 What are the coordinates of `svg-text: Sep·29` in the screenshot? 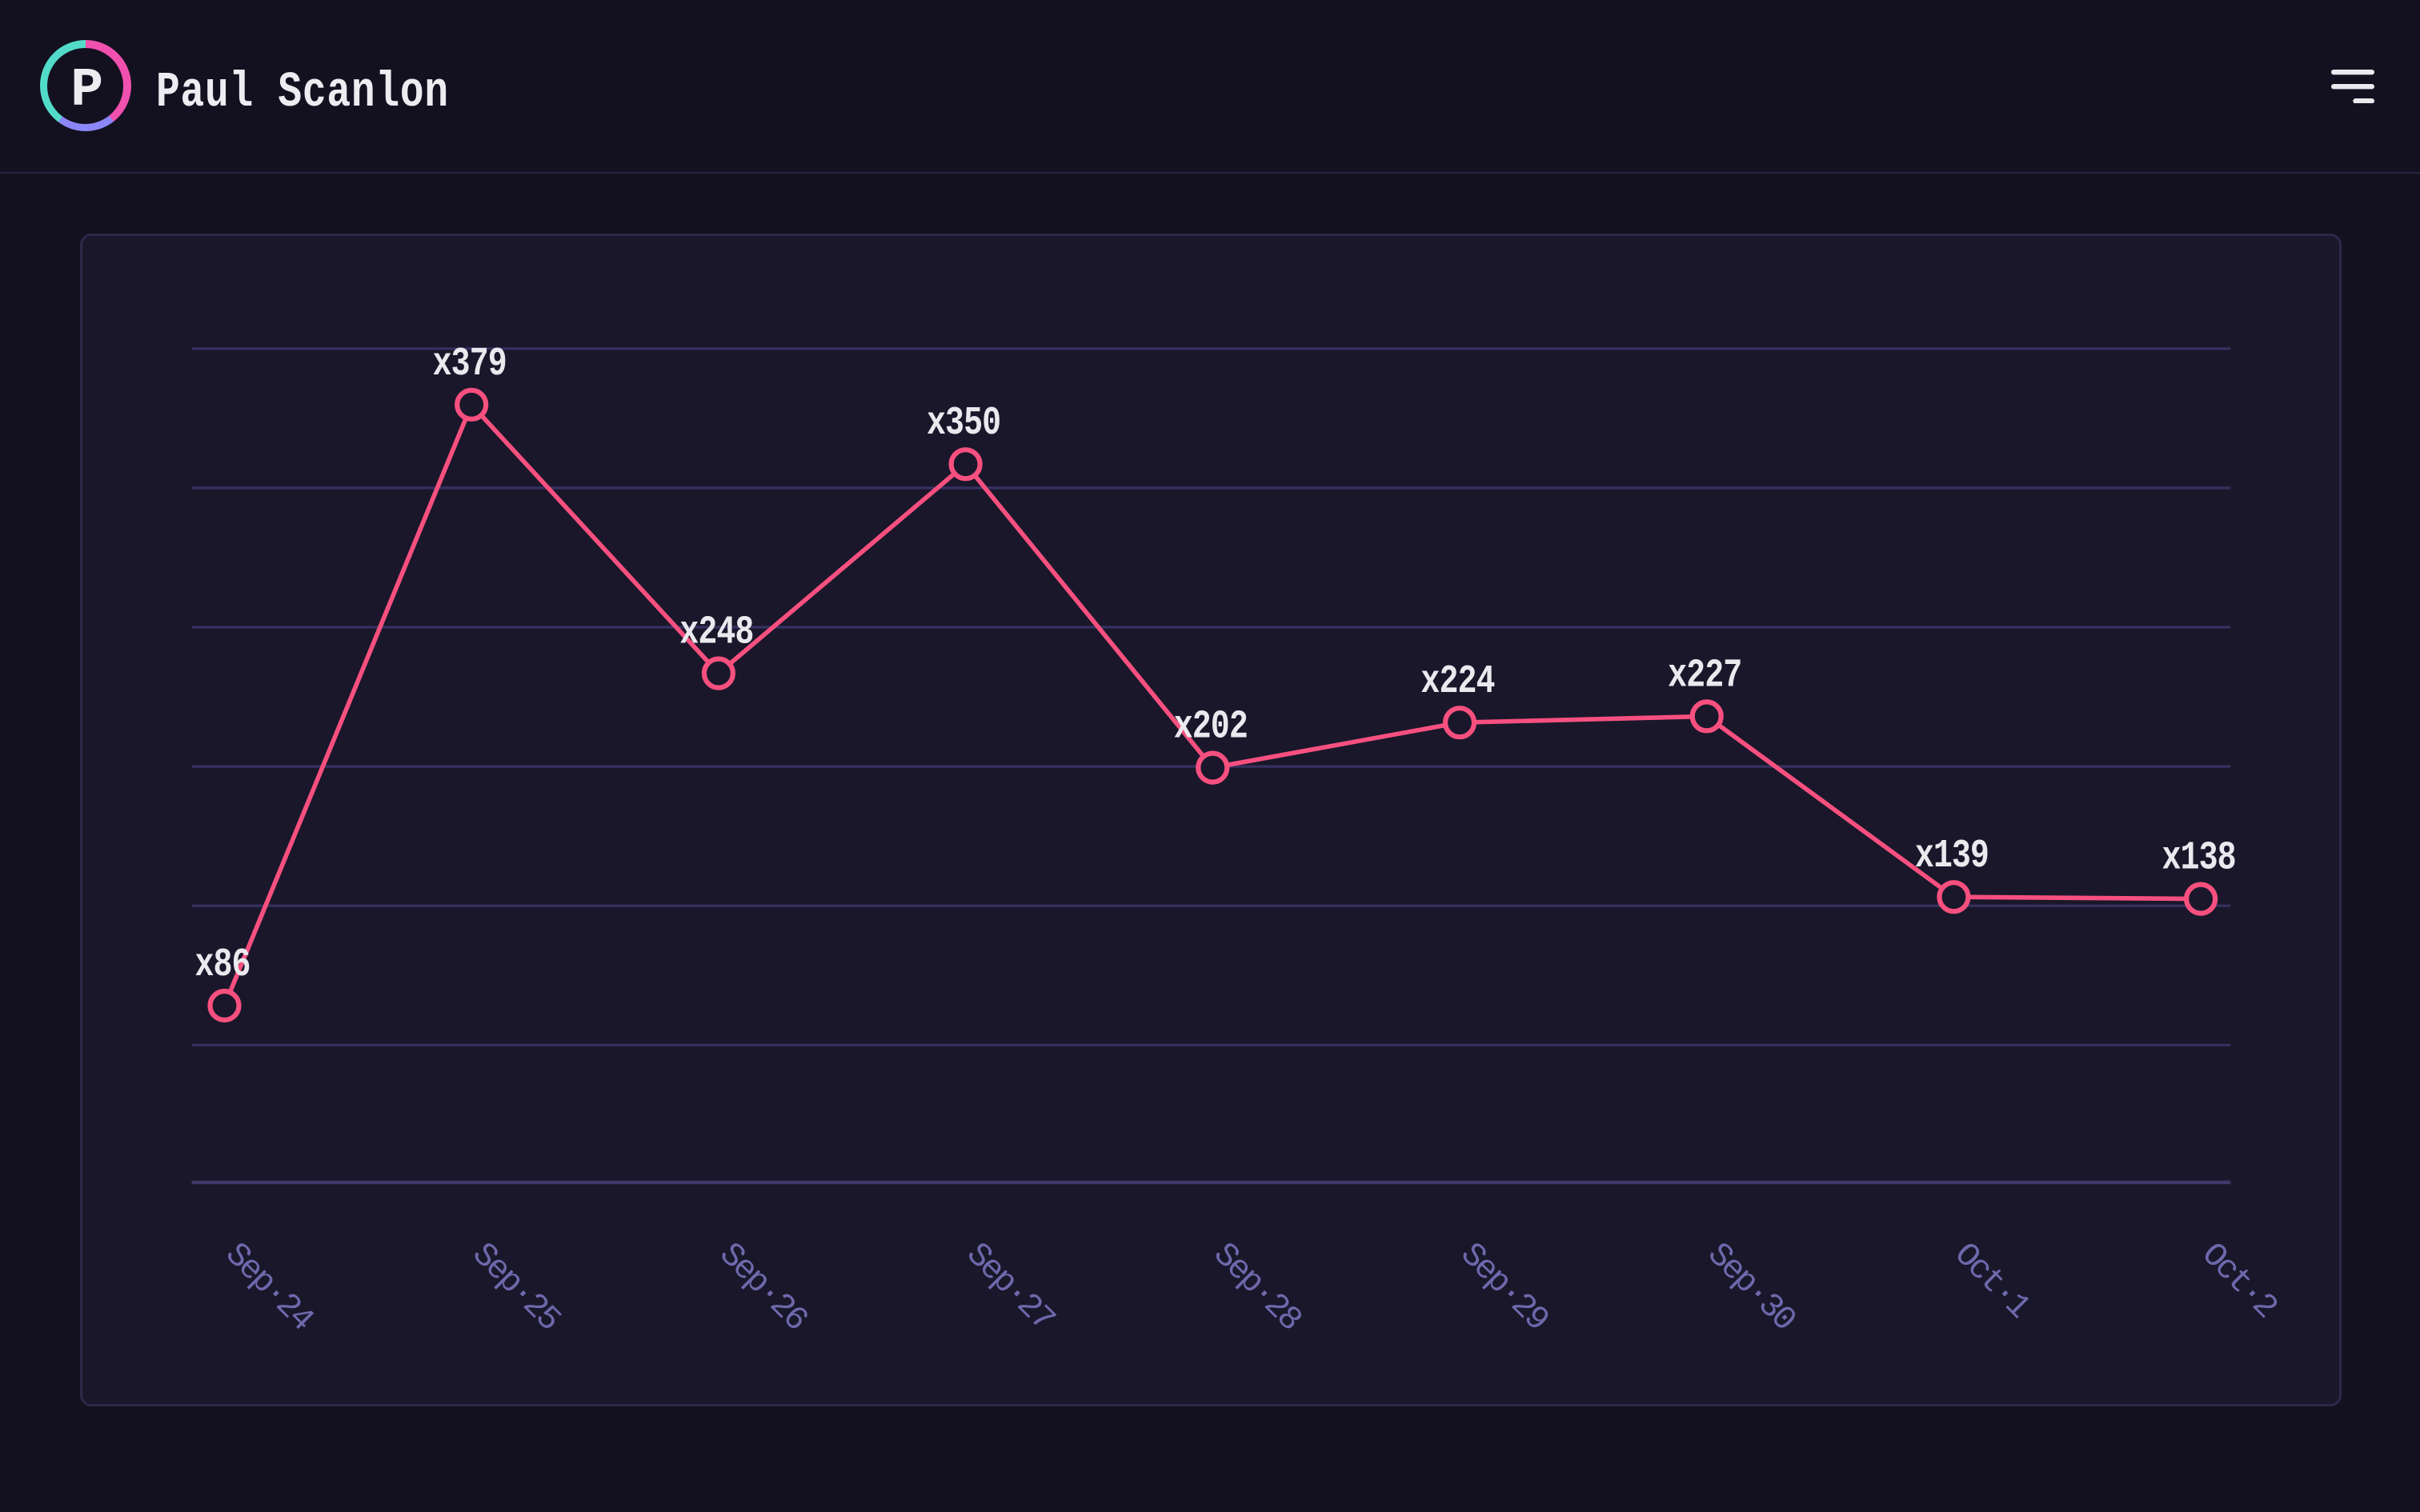 It's located at (1504, 1286).